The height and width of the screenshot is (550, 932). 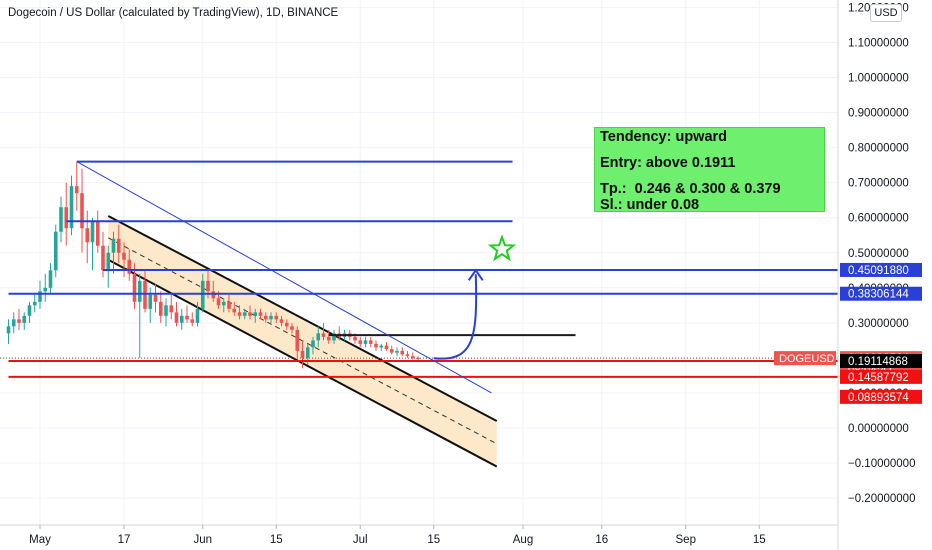 What do you see at coordinates (878, 362) in the screenshot?
I see `price-label: 0.19114868` at bounding box center [878, 362].